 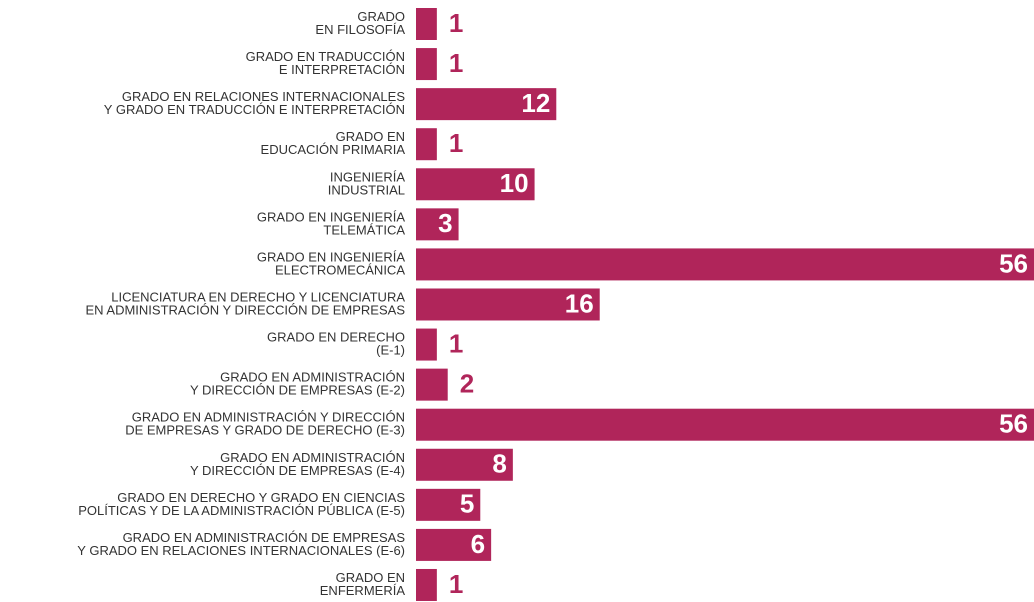 What do you see at coordinates (499, 464) in the screenshot?
I see `value-label: 8` at bounding box center [499, 464].